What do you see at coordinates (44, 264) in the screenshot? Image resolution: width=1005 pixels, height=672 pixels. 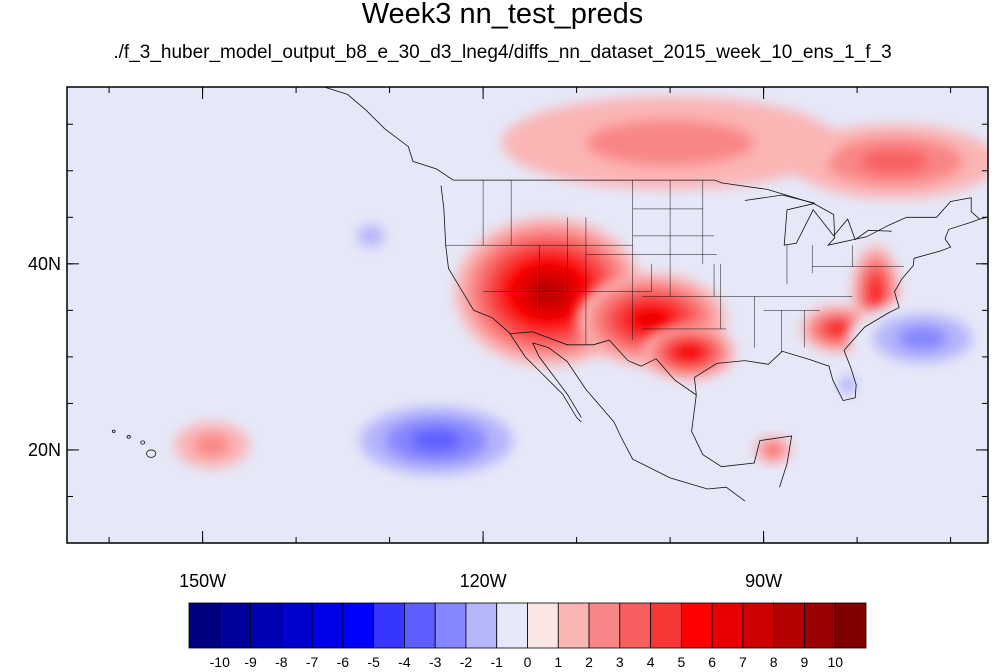 I see `y-tick-label: 40N` at bounding box center [44, 264].